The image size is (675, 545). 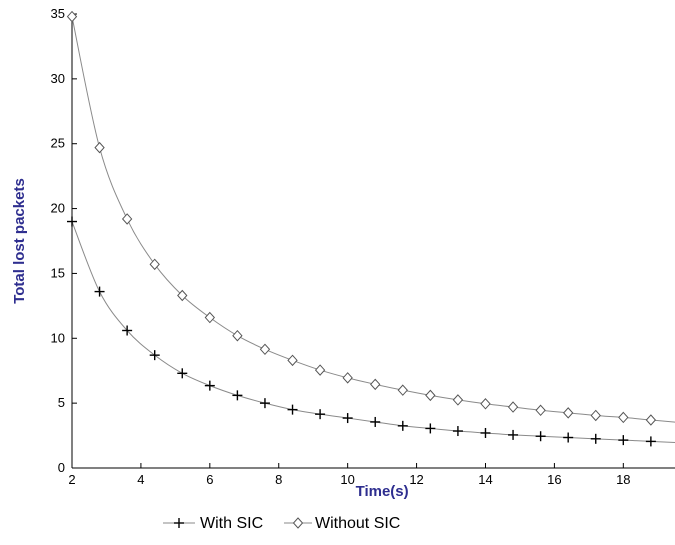 What do you see at coordinates (61, 402) in the screenshot?
I see `y-tick-label: 5` at bounding box center [61, 402].